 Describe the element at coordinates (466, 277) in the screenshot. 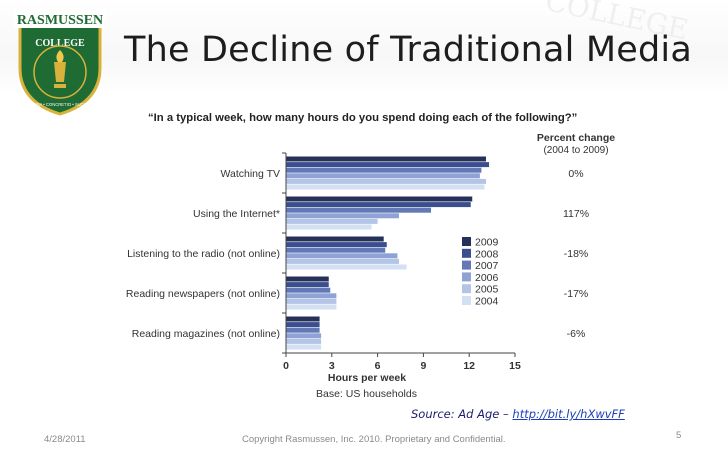

I see `legend-swatch-2006` at that location.